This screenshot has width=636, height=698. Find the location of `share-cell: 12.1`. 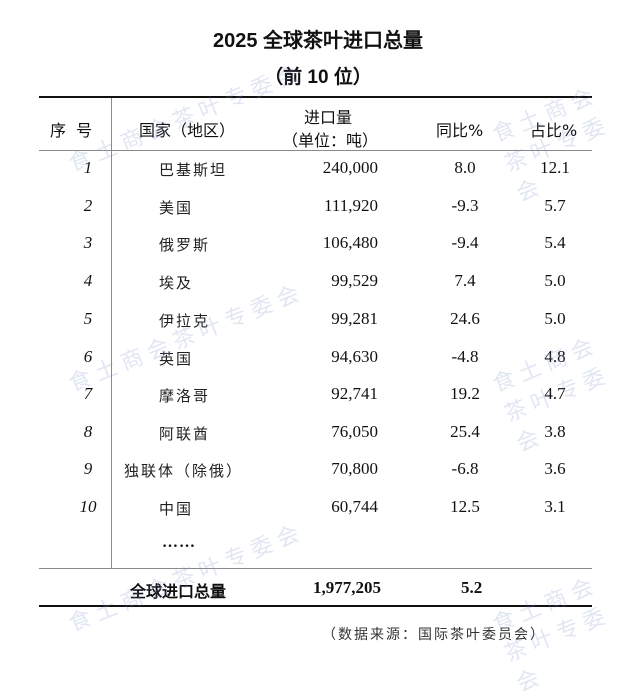

share-cell: 12.1 is located at coordinates (555, 167).